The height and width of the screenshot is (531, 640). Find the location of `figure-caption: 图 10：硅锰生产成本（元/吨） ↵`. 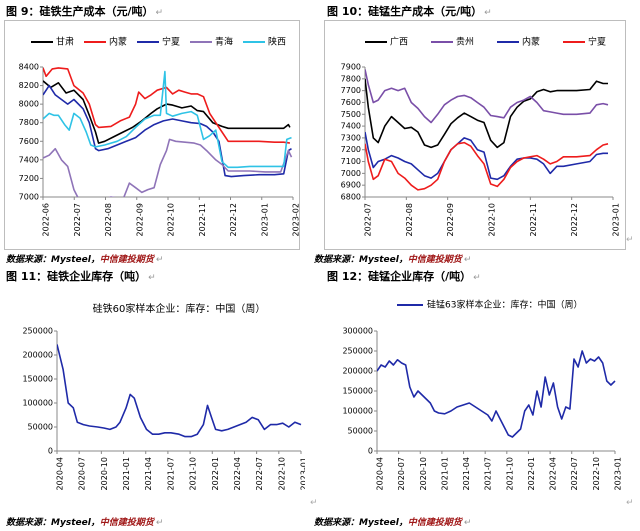

figure-caption: 图 10：硅锰生产成本（元/吨） ↵ is located at coordinates (409, 11).